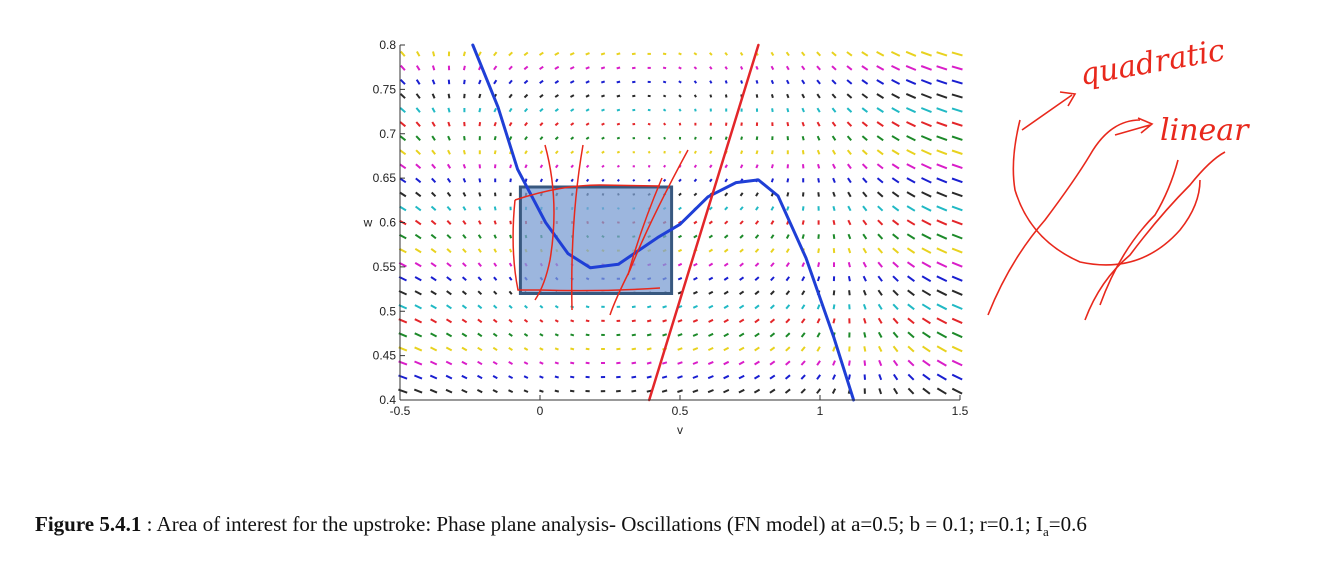  What do you see at coordinates (820, 411) in the screenshot?
I see `x-tick-label: 1` at bounding box center [820, 411].